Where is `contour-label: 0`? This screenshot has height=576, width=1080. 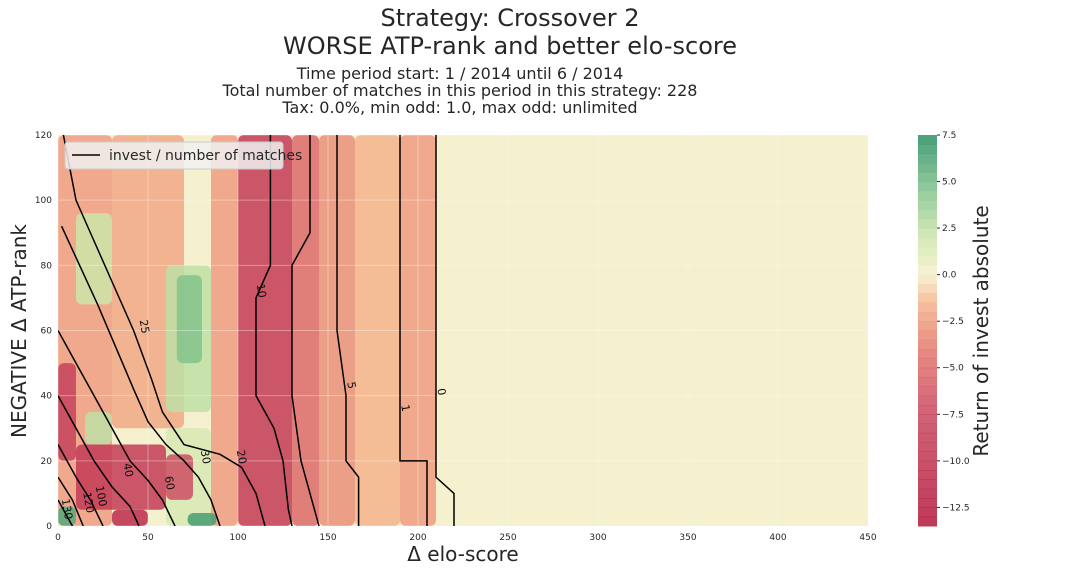
contour-label: 0 is located at coordinates (441, 391).